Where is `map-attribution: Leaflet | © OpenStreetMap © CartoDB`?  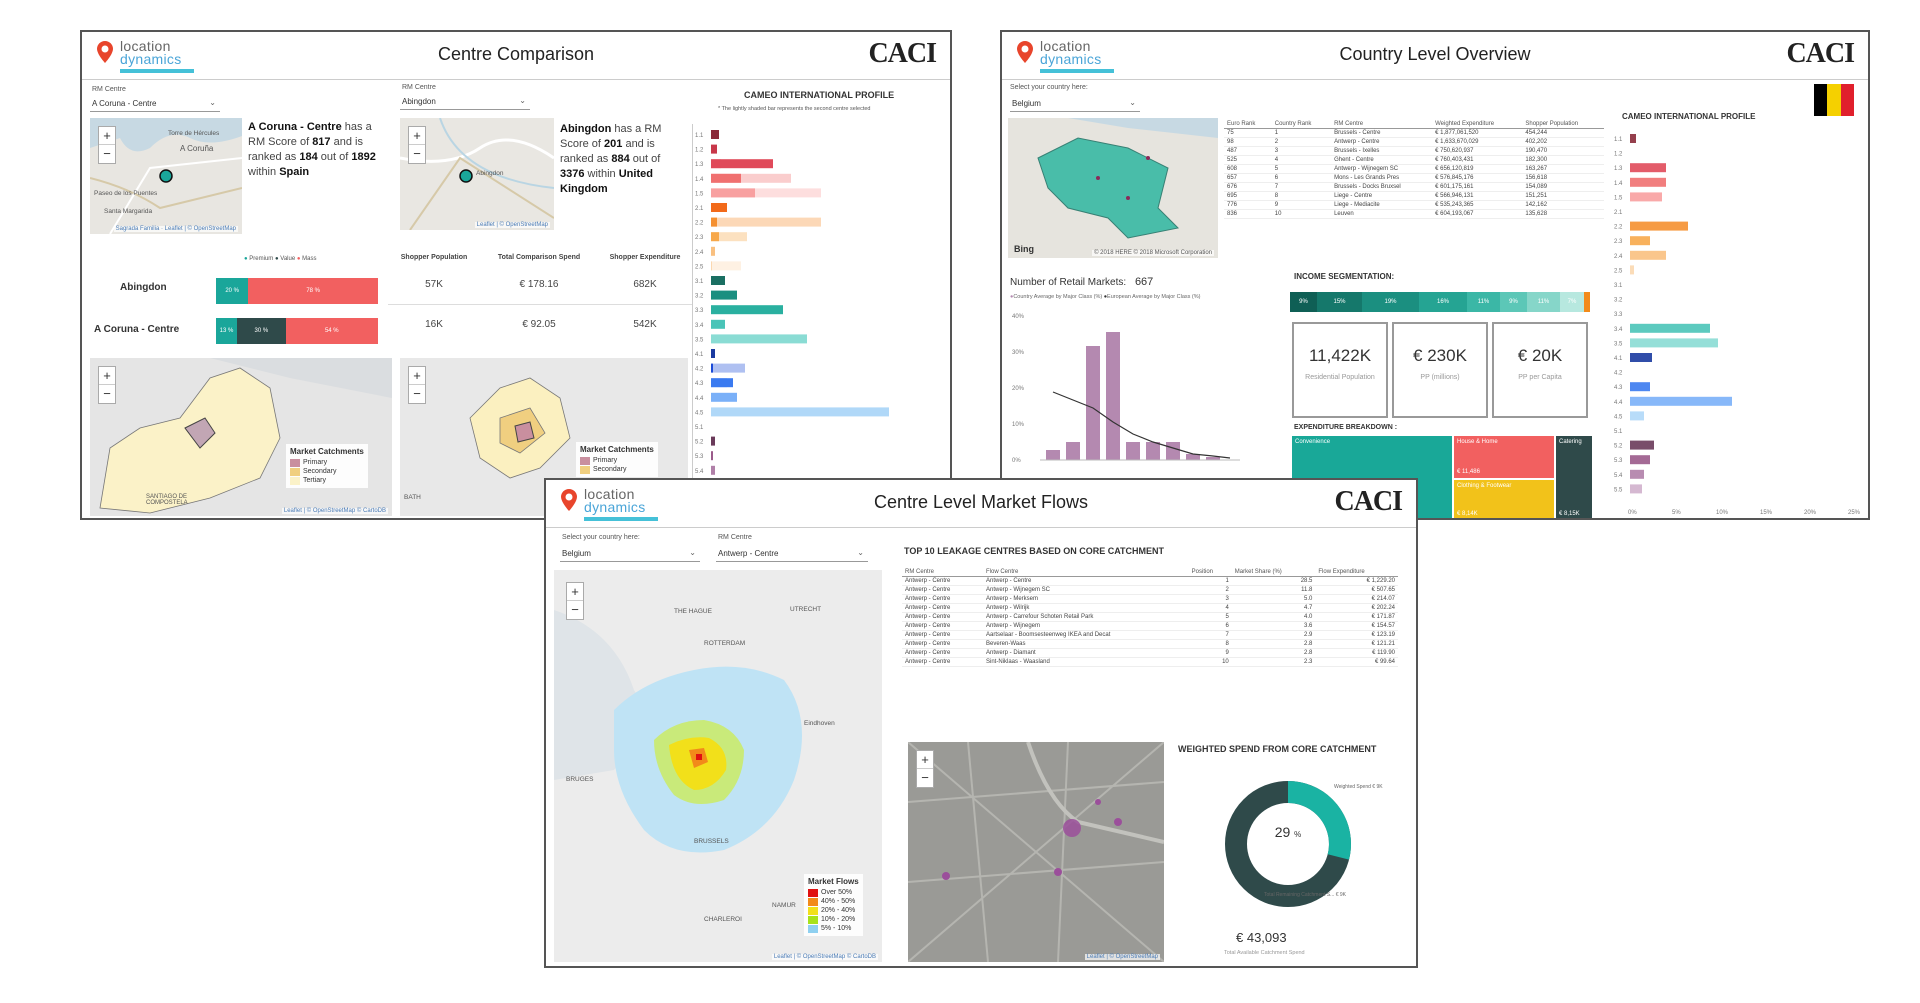 map-attribution: Leaflet | © OpenStreetMap © CartoDB is located at coordinates (334, 511).